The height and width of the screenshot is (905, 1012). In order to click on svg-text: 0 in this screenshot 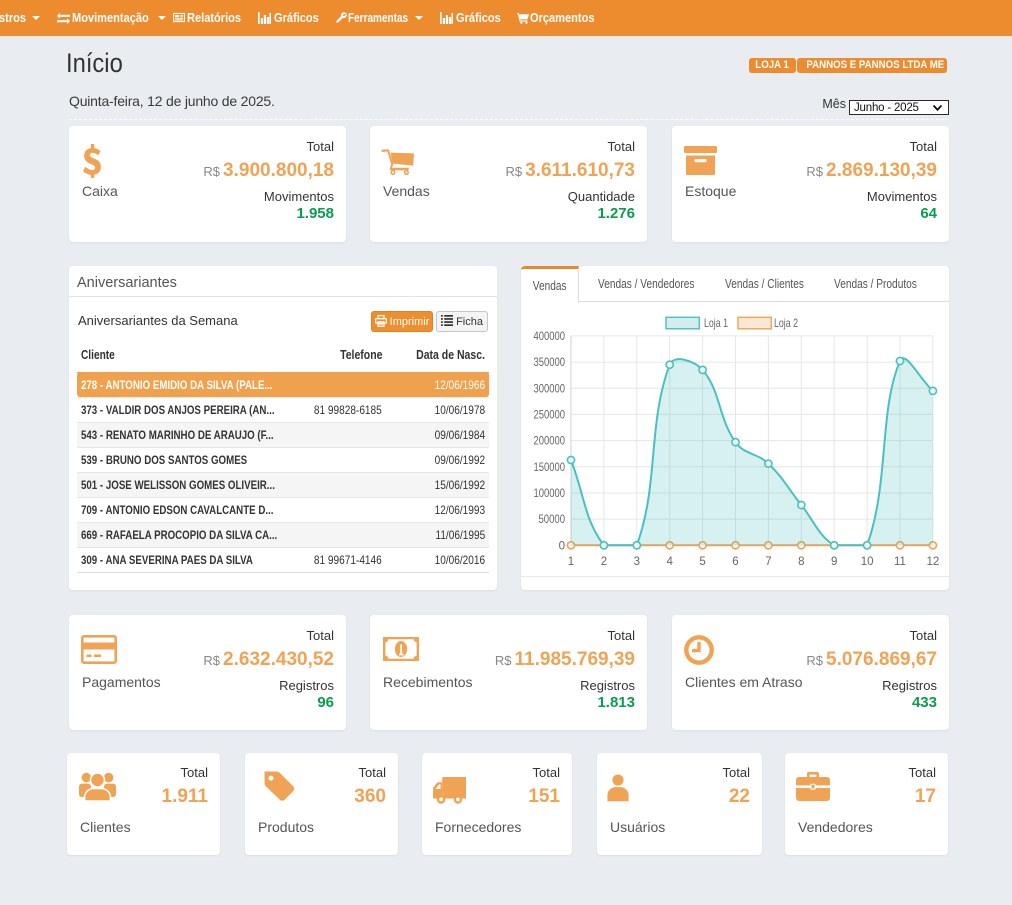, I will do `click(562, 546)`.